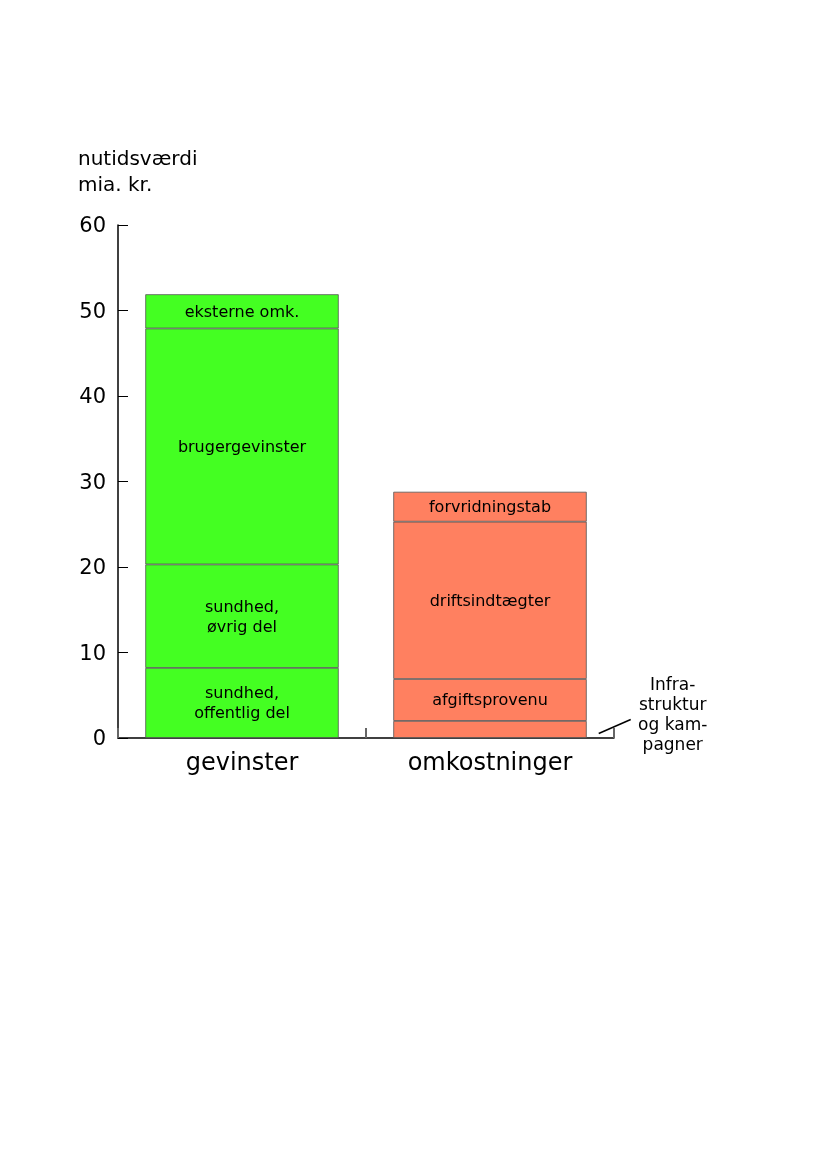 The image size is (827, 1169). Describe the element at coordinates (92, 225) in the screenshot. I see `y-tick-label: 60` at that location.